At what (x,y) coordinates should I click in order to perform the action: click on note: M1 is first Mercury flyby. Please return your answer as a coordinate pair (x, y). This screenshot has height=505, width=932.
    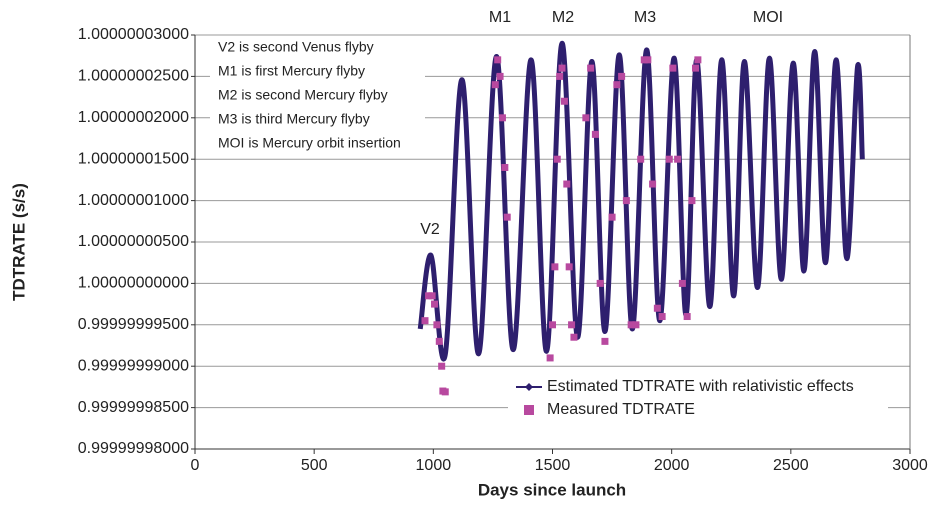
    Looking at the image, I should click on (291, 71).